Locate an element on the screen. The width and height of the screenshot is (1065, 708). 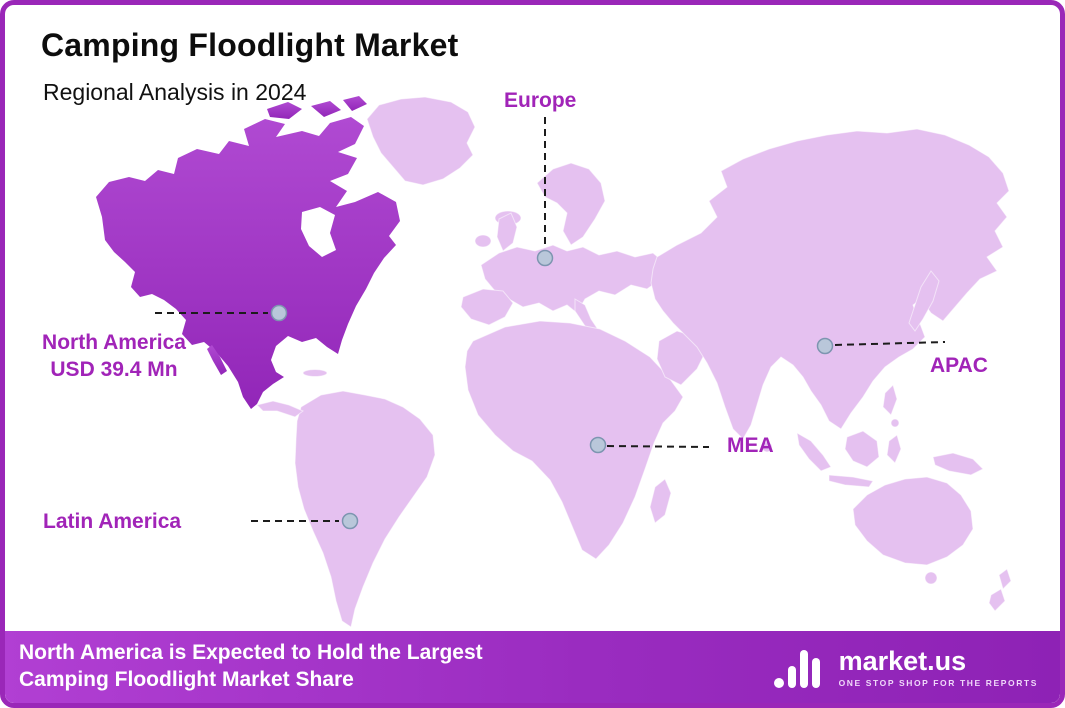
page-subtitle: Regional Analysis in 2024 is located at coordinates (175, 92).